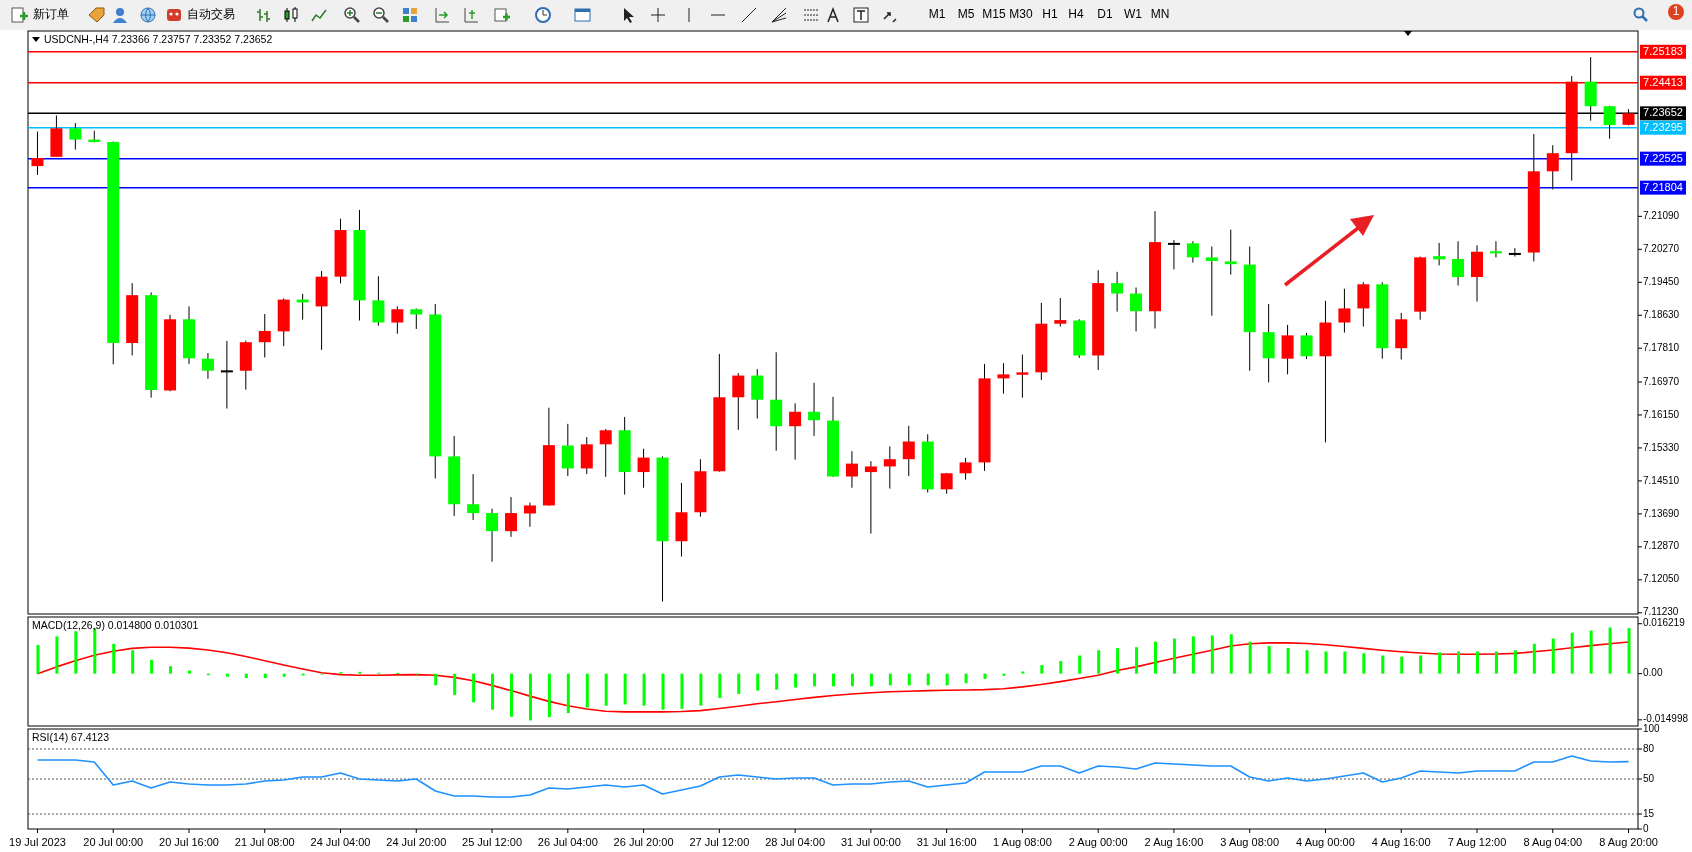 This screenshot has width=1692, height=852. I want to click on y-tick-label: 80, so click(1649, 748).